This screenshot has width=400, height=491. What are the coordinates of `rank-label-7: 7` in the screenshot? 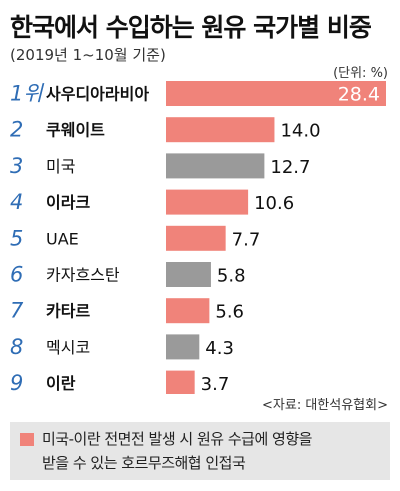 It's located at (17, 311).